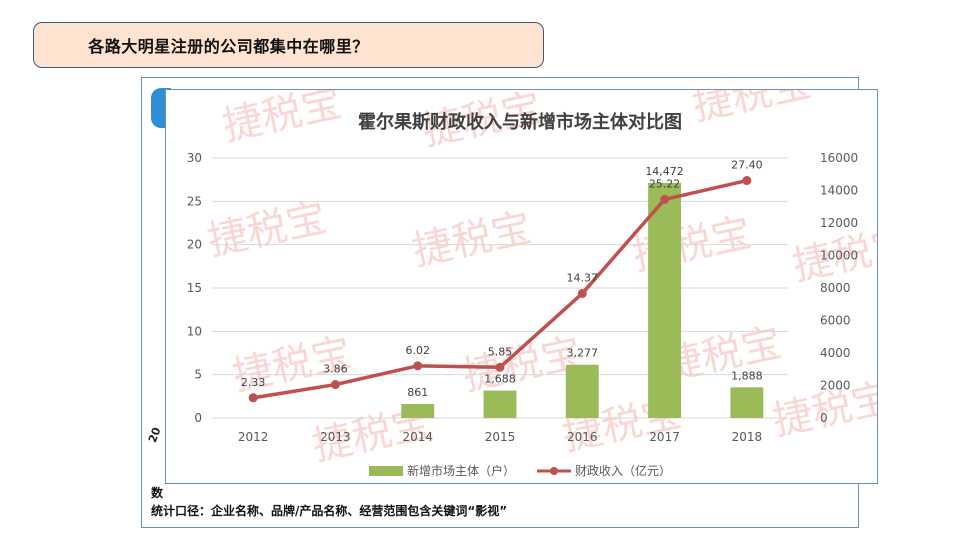  What do you see at coordinates (194, 331) in the screenshot?
I see `y-left-tick-label: 10` at bounding box center [194, 331].